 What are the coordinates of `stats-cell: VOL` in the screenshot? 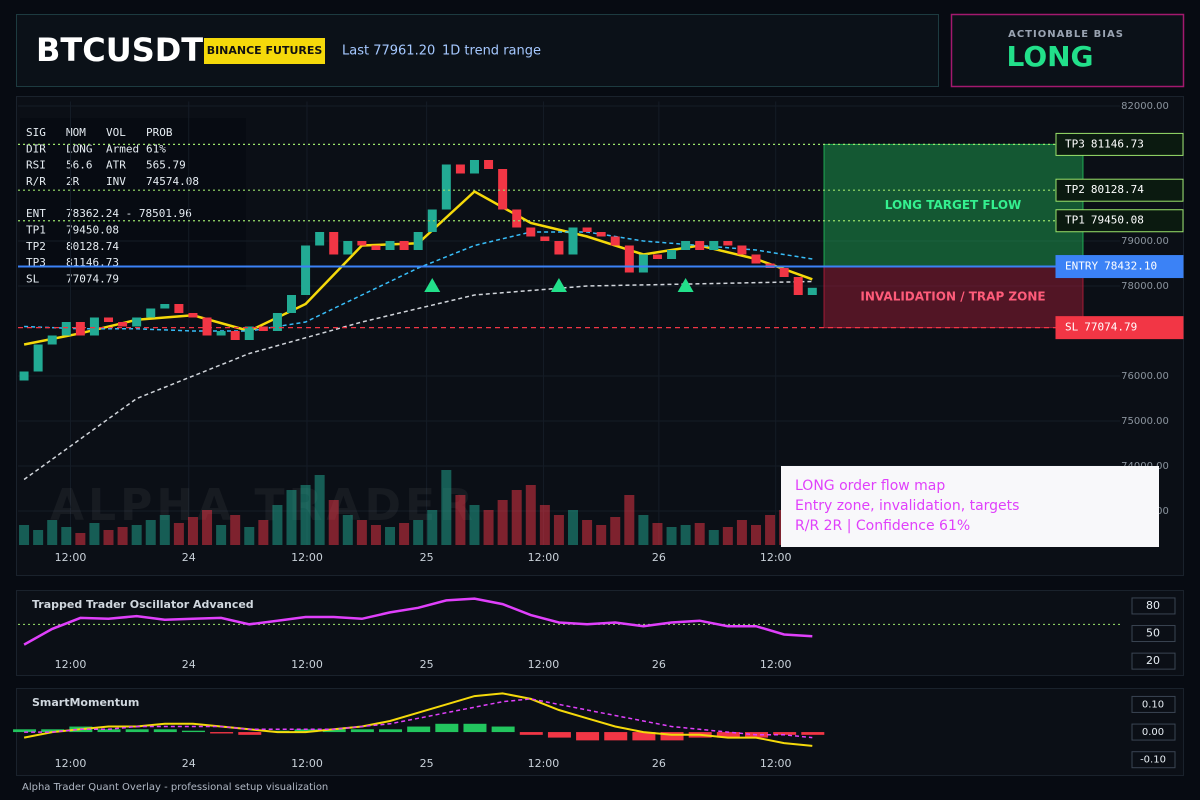 It's located at (116, 132).